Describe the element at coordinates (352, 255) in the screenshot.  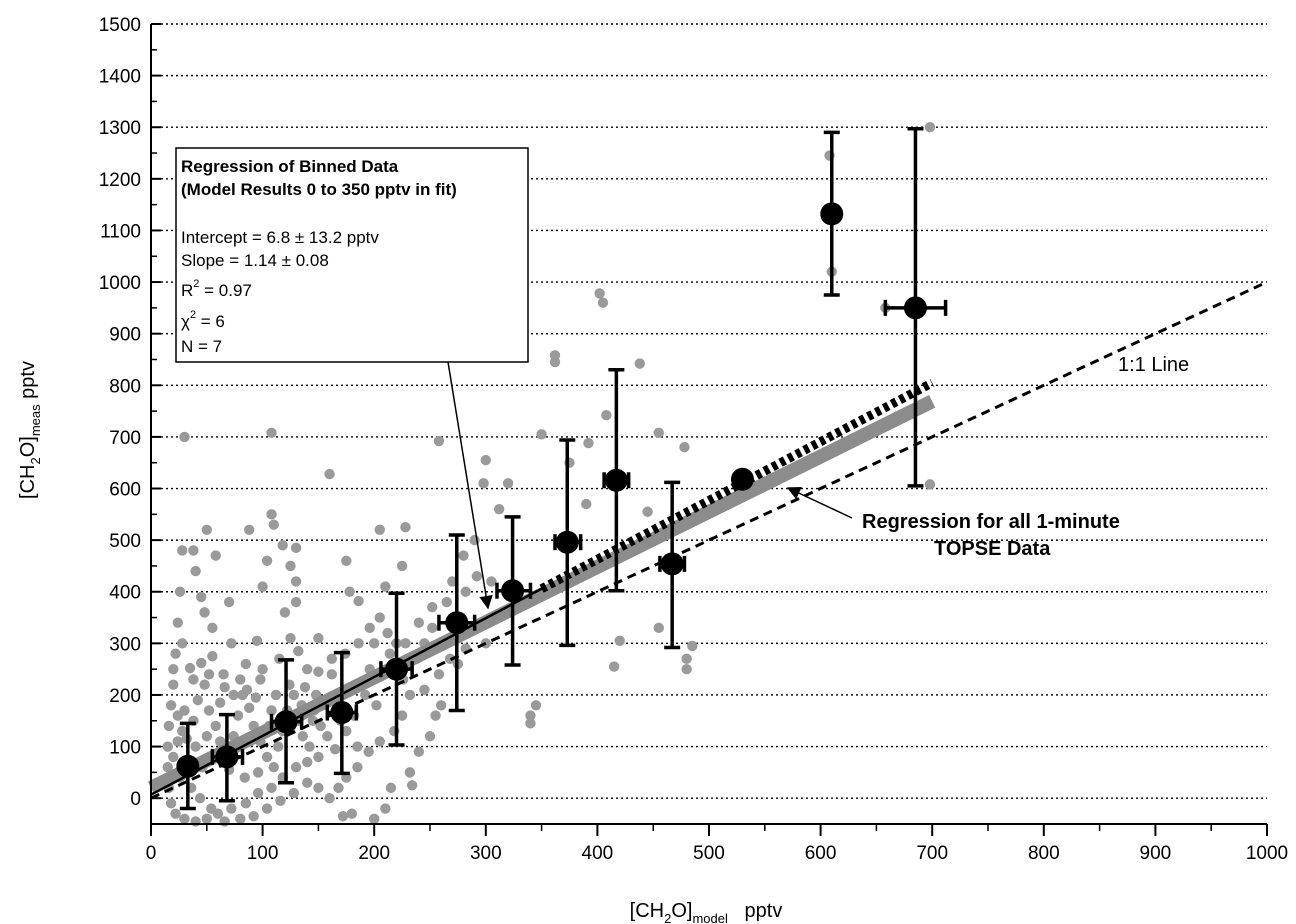
I see `annotation-box-frame` at that location.